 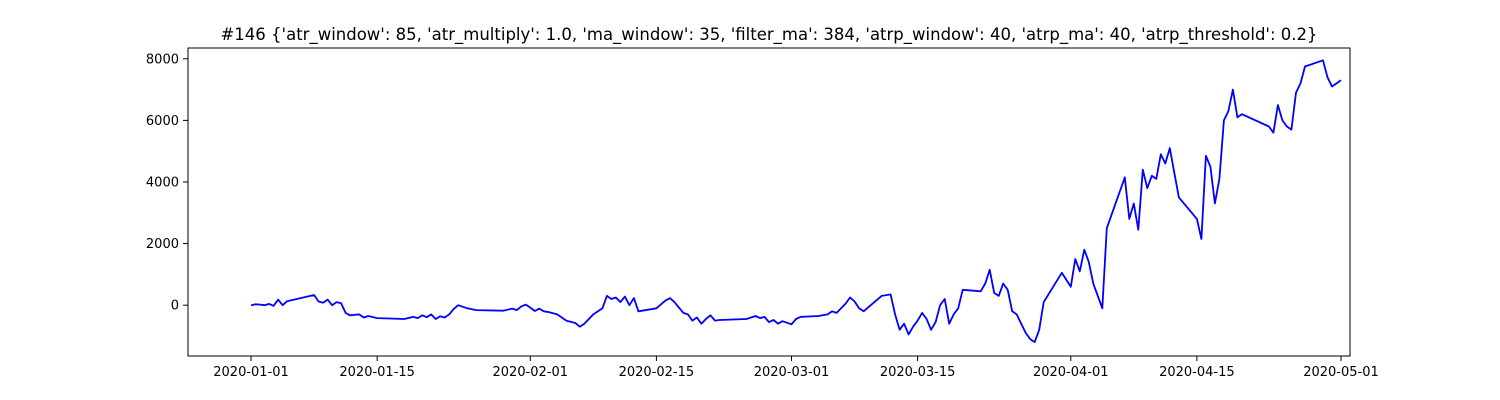 What do you see at coordinates (162, 244) in the screenshot?
I see `y-tick-label: 2000` at bounding box center [162, 244].